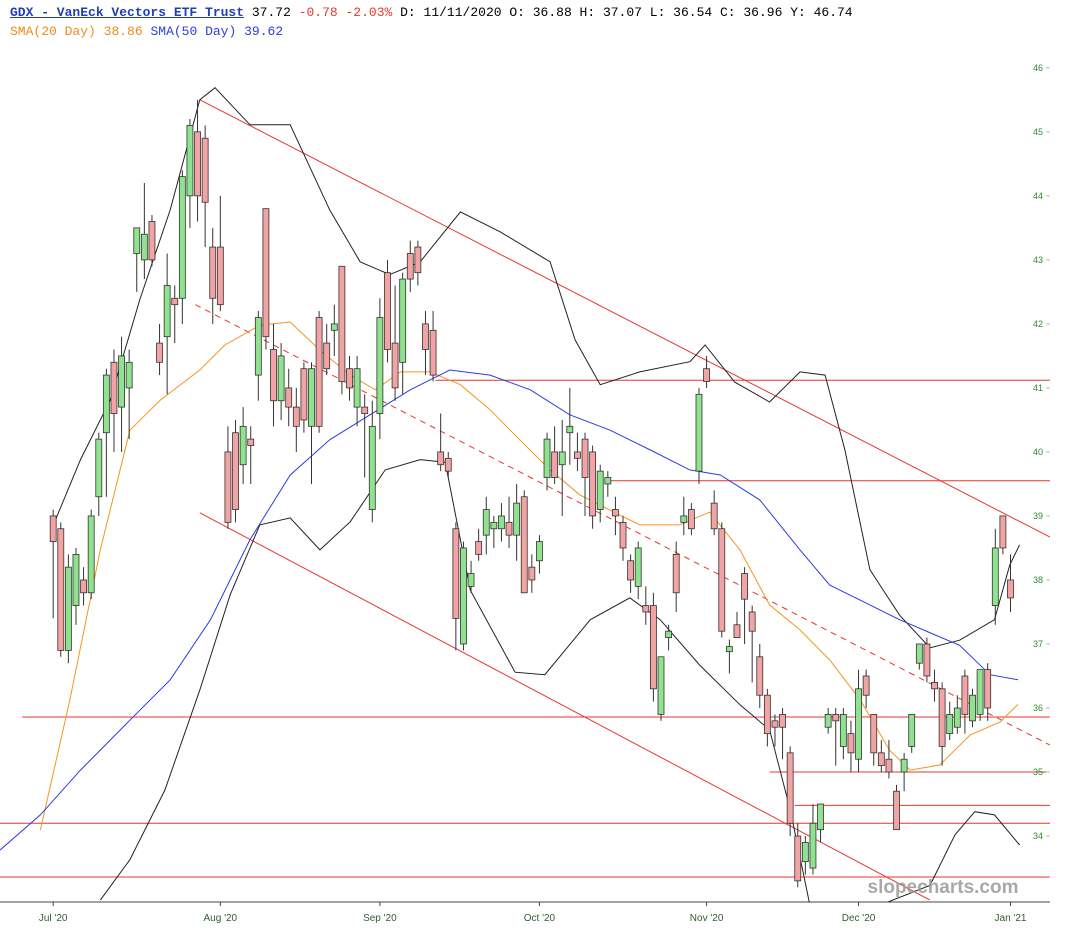 The image size is (1080, 938). What do you see at coordinates (193, 31) in the screenshot?
I see `sma50-label: SMA(50 Day)` at bounding box center [193, 31].